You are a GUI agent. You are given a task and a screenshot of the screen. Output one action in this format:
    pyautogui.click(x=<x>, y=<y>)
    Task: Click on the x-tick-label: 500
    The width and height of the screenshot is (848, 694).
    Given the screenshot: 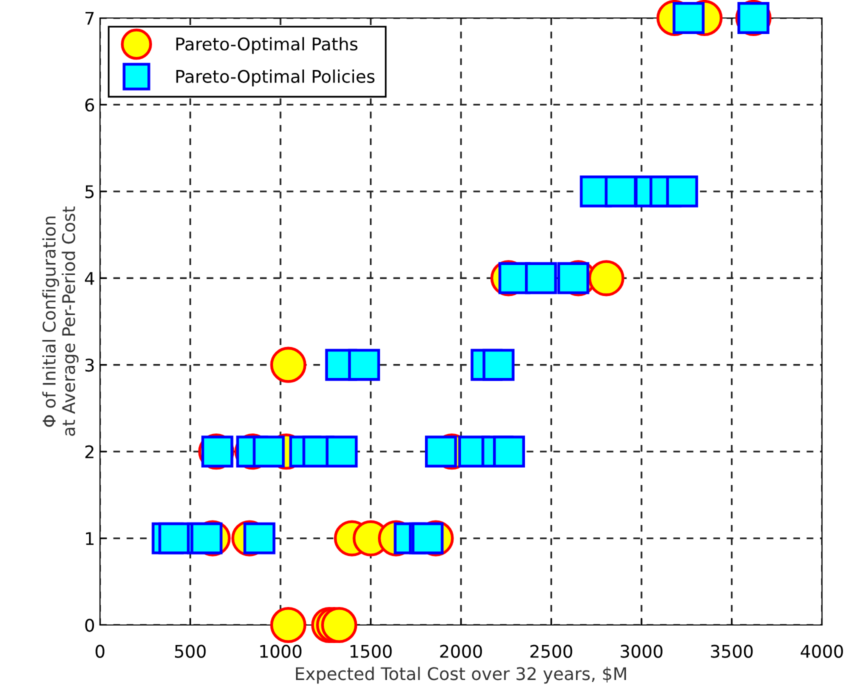 What is the action you would take?
    pyautogui.click(x=190, y=651)
    